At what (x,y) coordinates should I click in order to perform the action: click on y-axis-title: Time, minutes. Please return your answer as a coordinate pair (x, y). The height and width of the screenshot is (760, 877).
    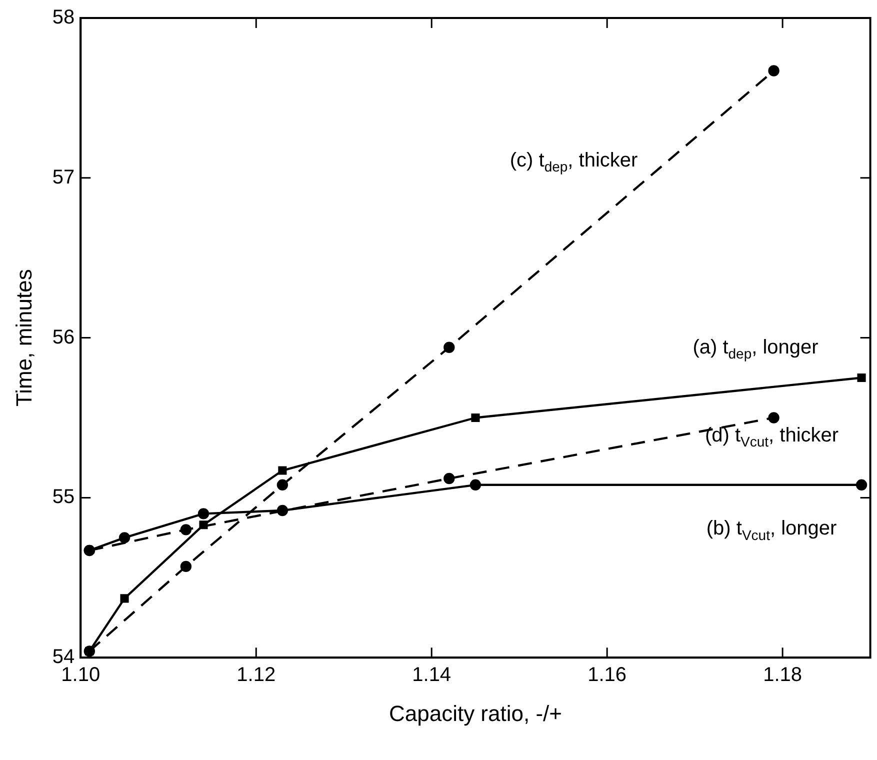
    Looking at the image, I should click on (23, 337).